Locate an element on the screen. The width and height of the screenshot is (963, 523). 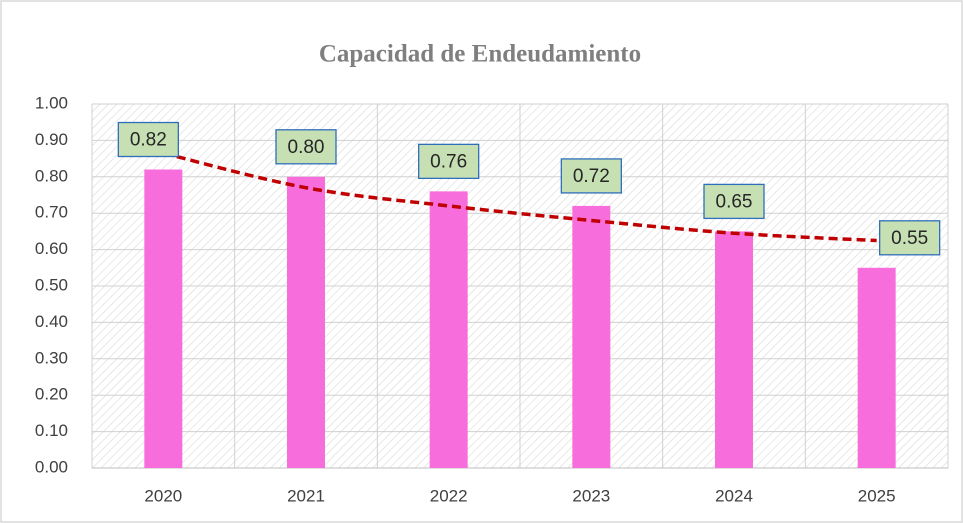
value-label: 0.55 is located at coordinates (909, 238).